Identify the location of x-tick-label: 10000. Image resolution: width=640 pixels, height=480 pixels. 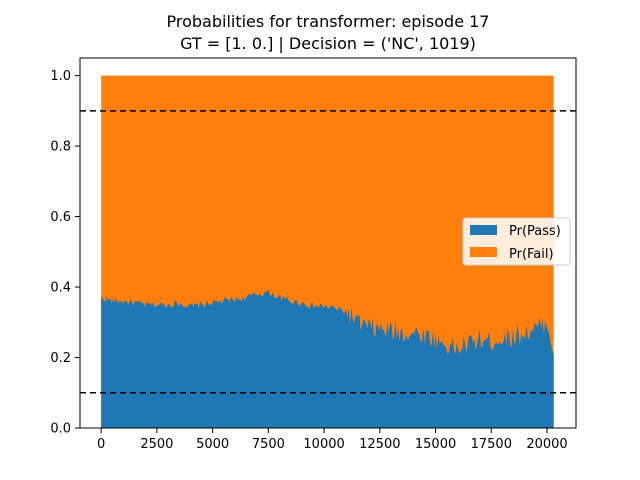
(323, 444).